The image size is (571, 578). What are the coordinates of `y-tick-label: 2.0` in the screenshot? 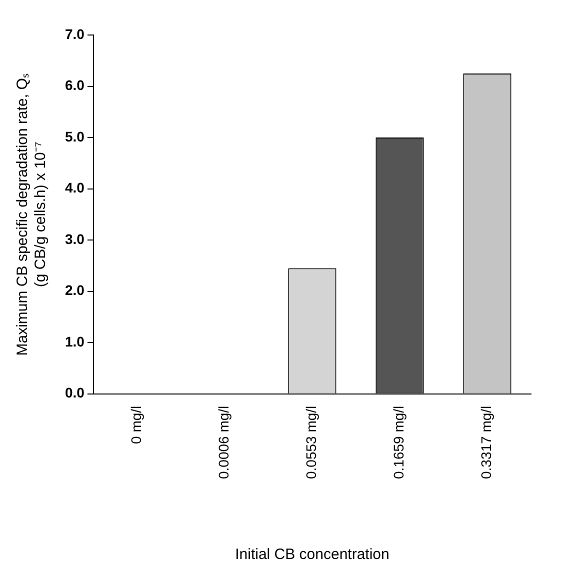 It's located at (74, 290).